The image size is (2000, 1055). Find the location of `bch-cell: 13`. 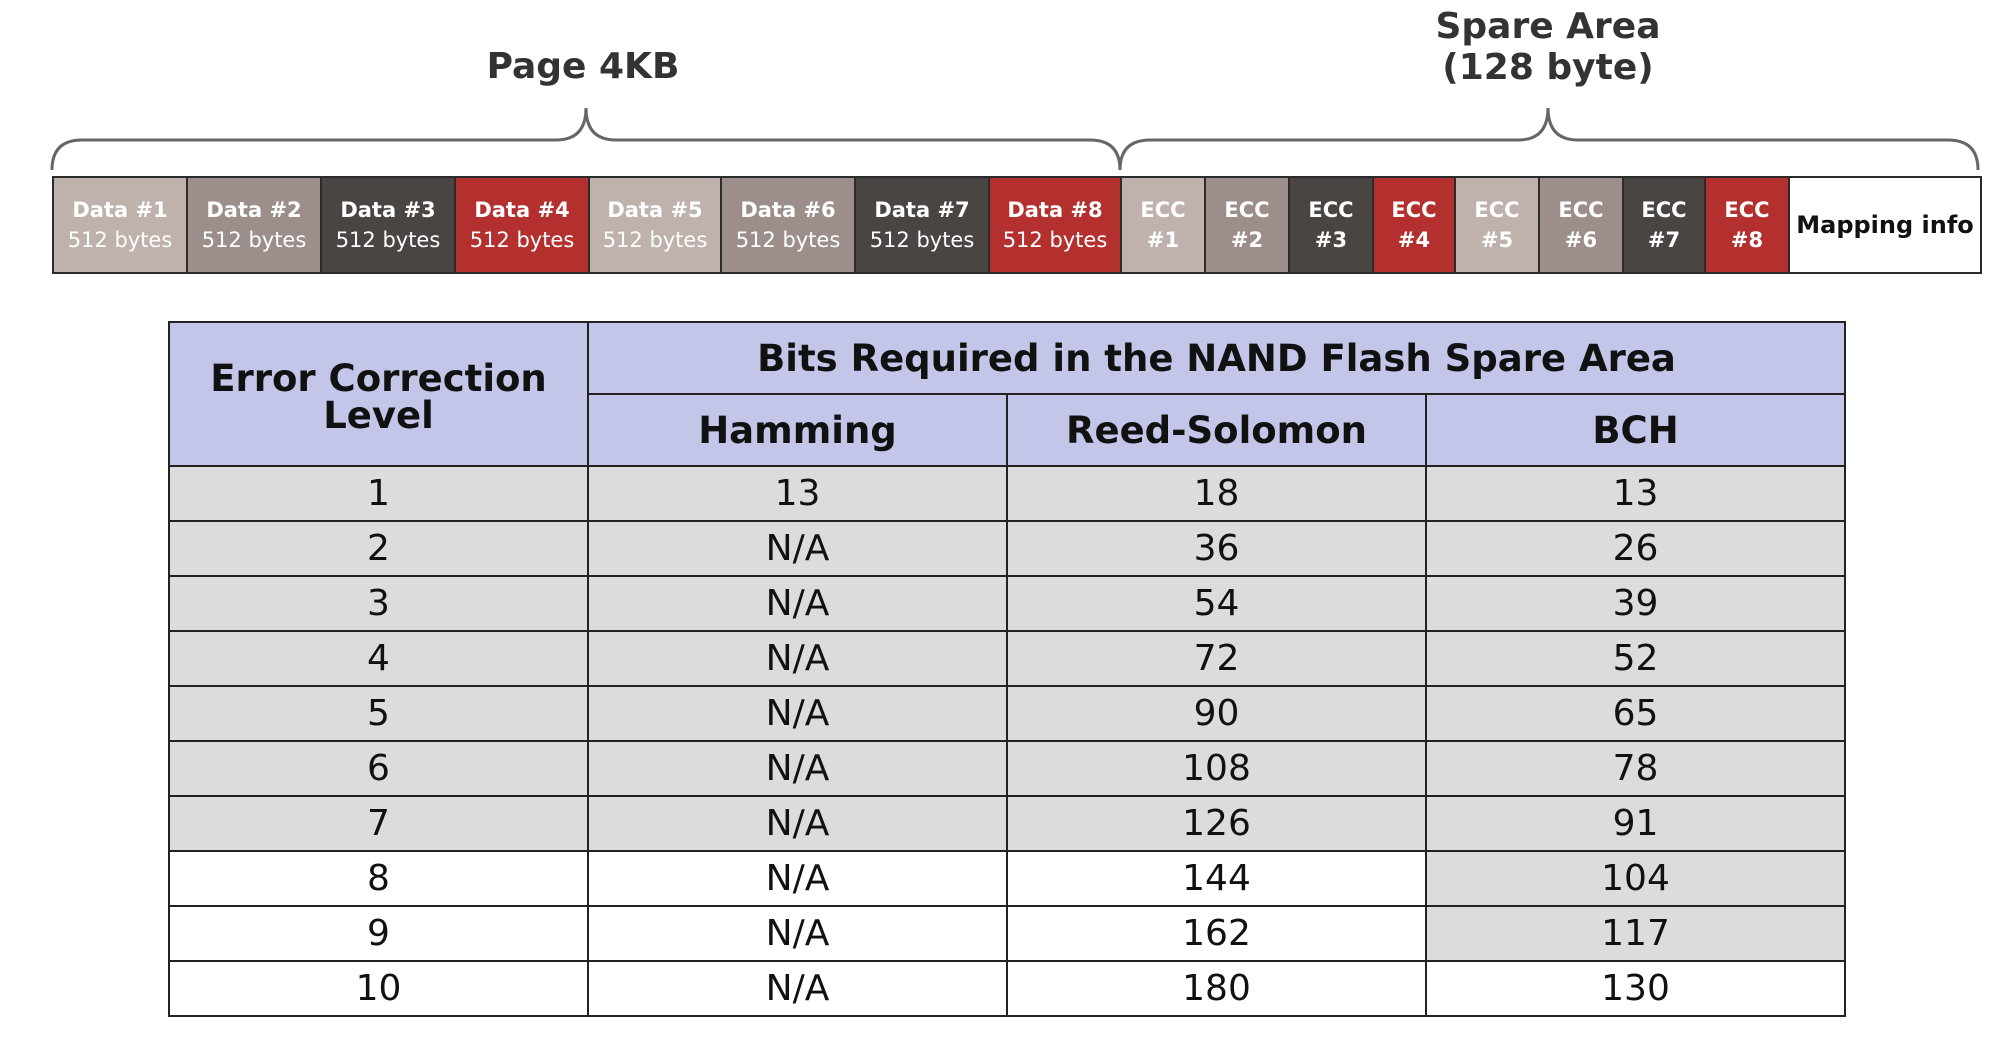

bch-cell: 13 is located at coordinates (1635, 493).